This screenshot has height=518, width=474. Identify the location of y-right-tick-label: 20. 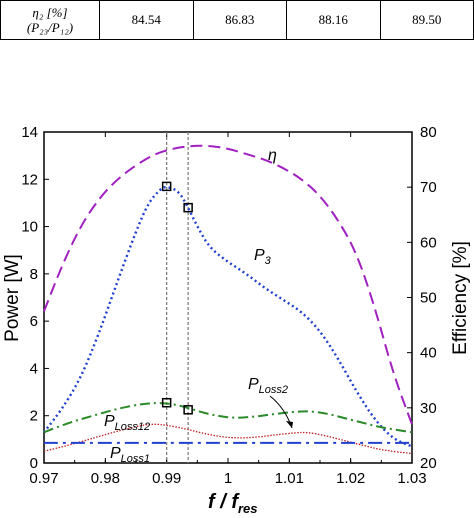
(428, 463).